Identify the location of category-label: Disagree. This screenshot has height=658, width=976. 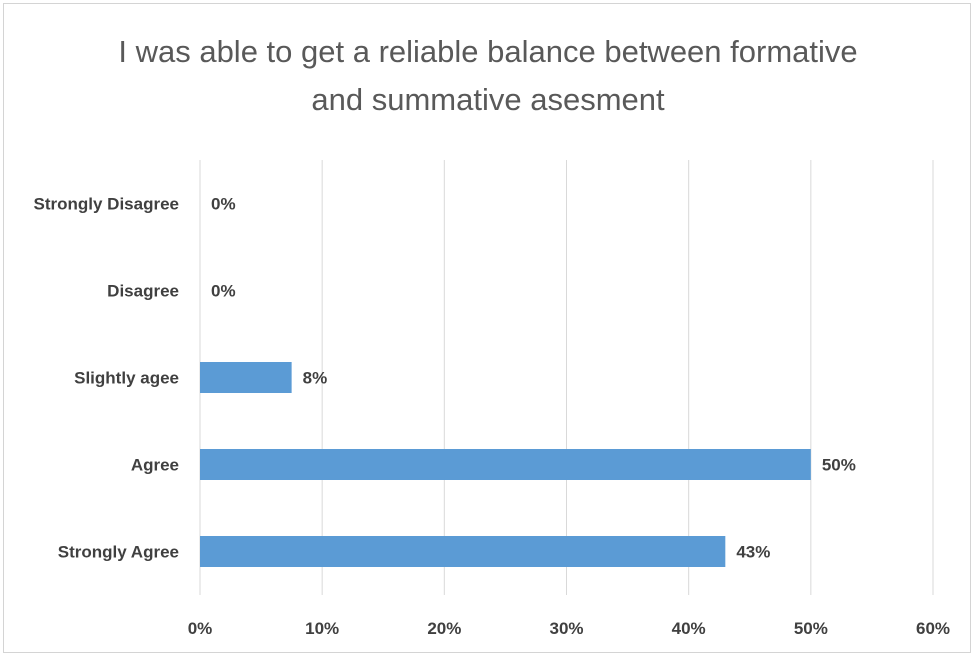
(143, 291).